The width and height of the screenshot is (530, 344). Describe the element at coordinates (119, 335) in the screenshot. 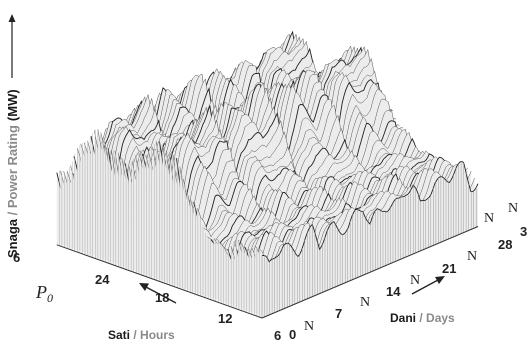

I see `hours-axis-label-primary: Sati` at that location.